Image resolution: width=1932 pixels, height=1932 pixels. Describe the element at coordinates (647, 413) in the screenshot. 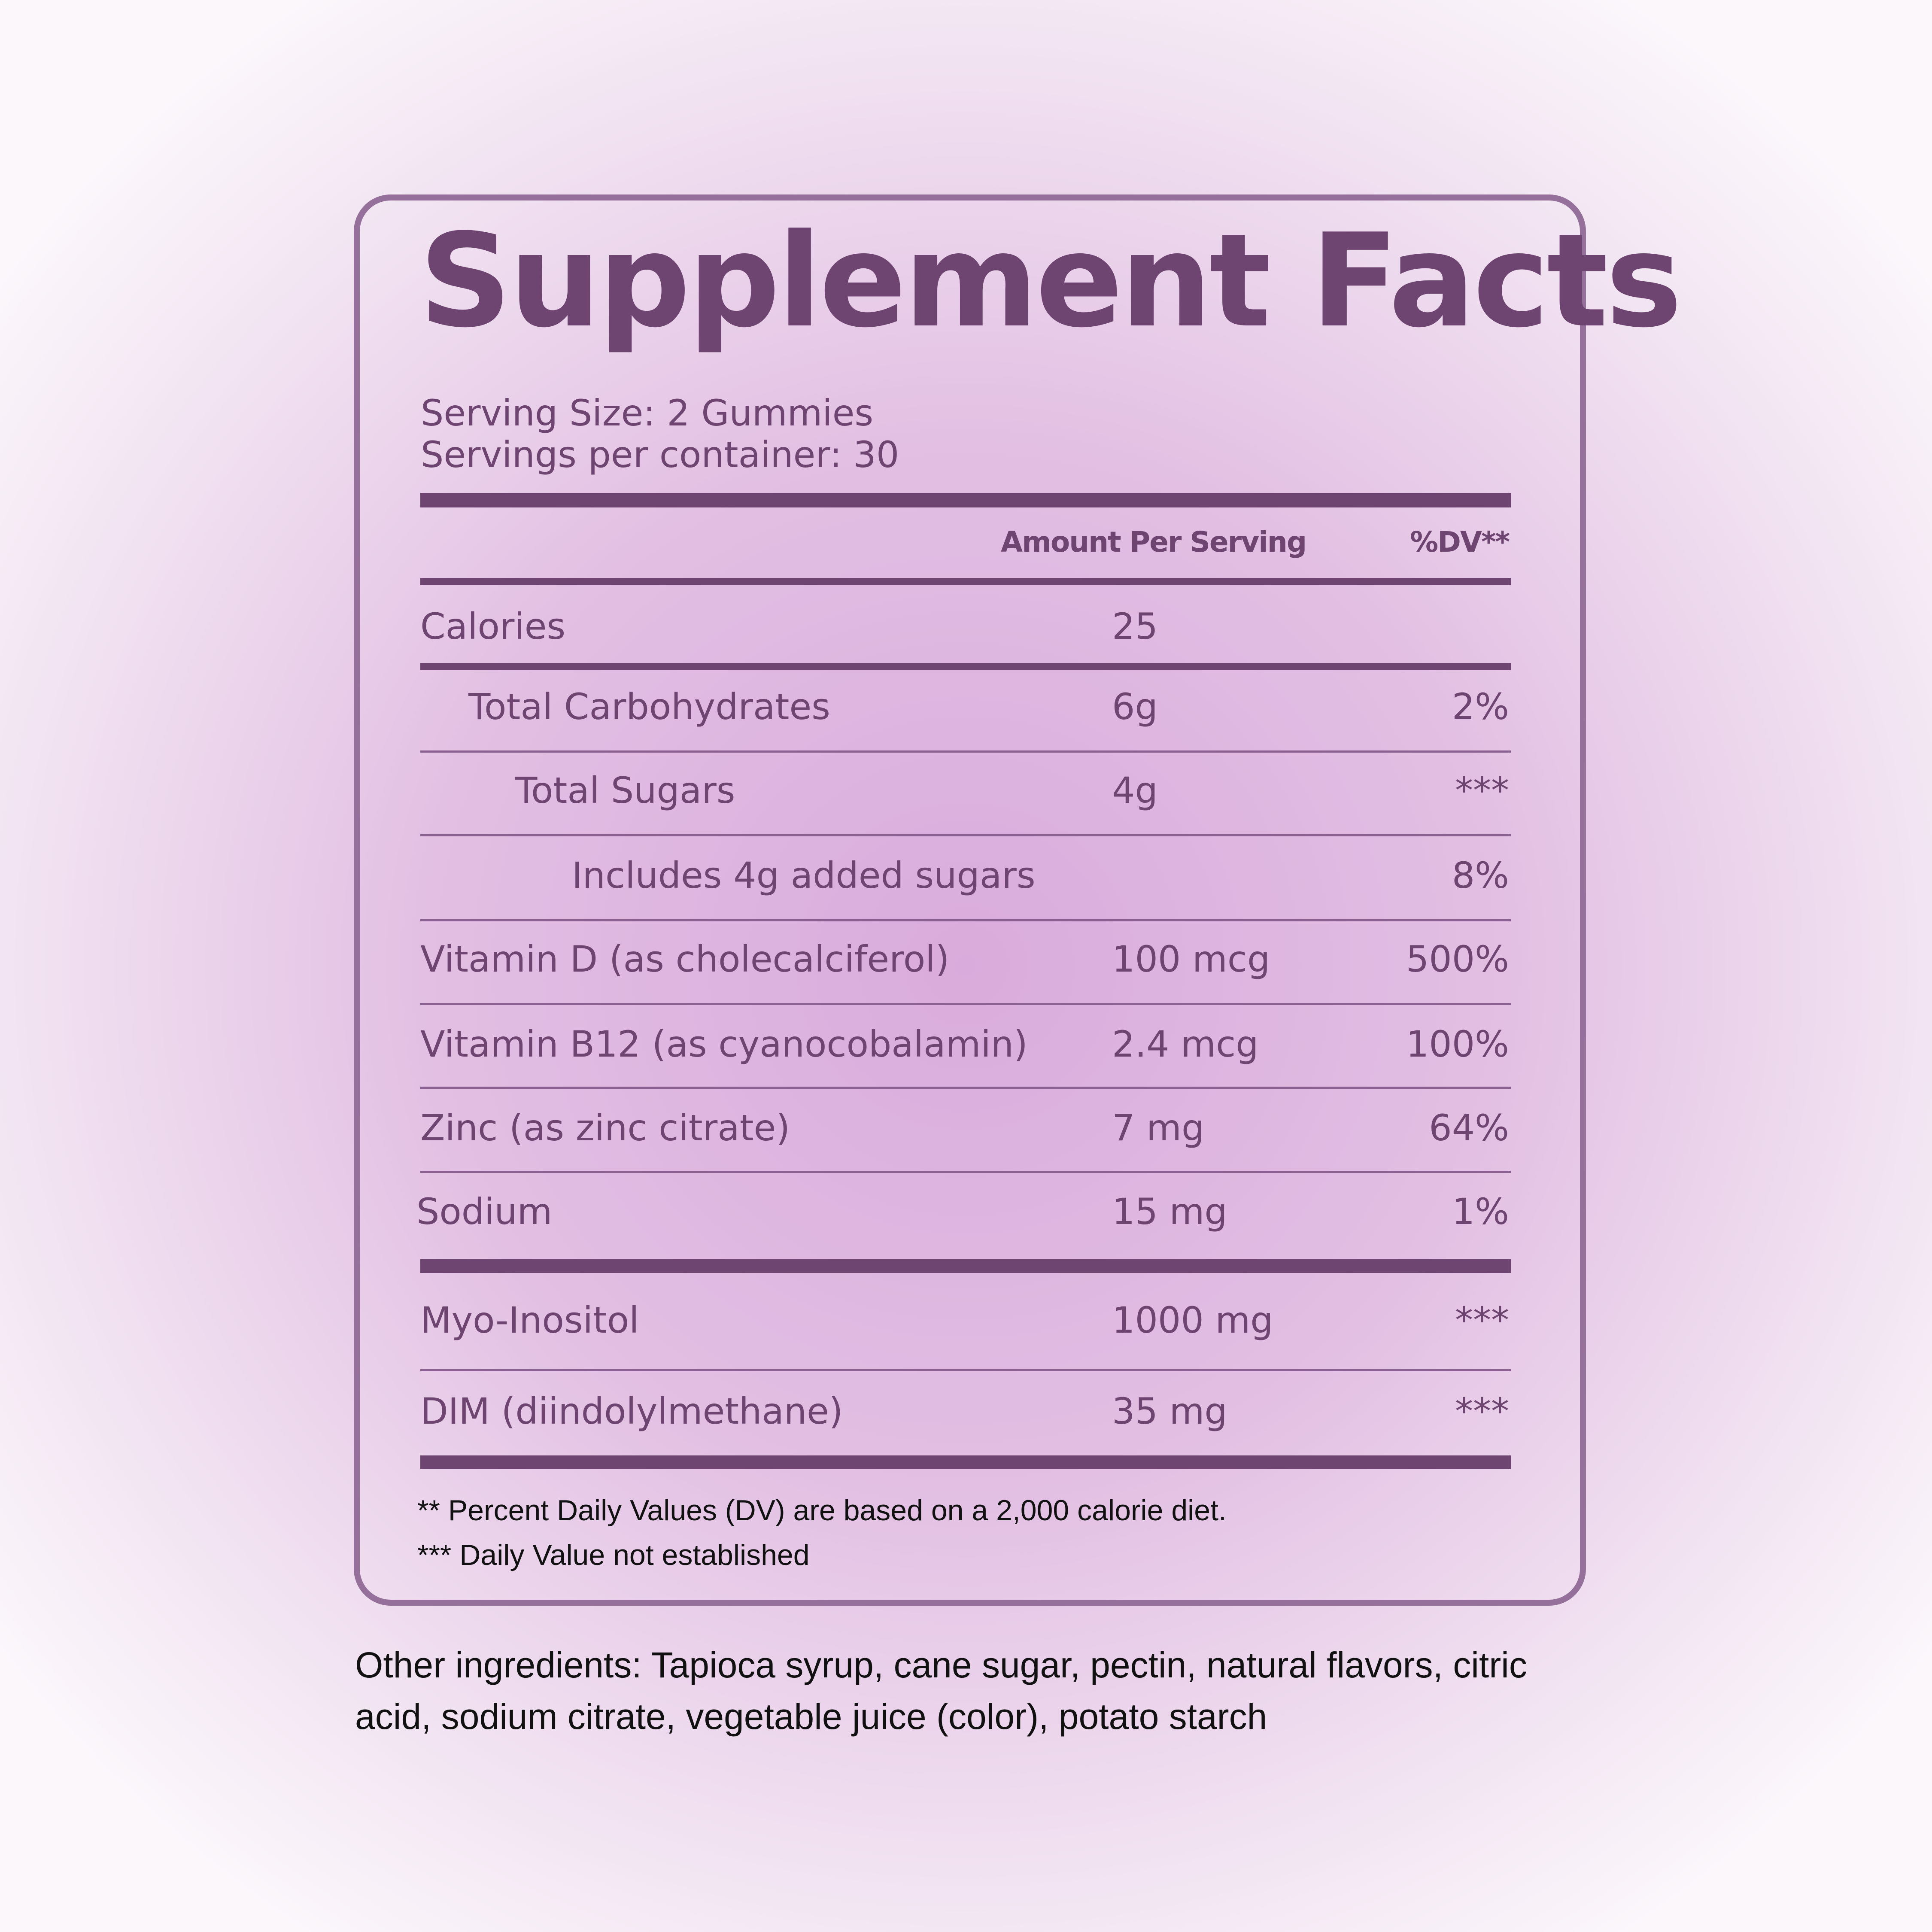

I see `serving-size: Serving Size: 2 Gummies` at that location.